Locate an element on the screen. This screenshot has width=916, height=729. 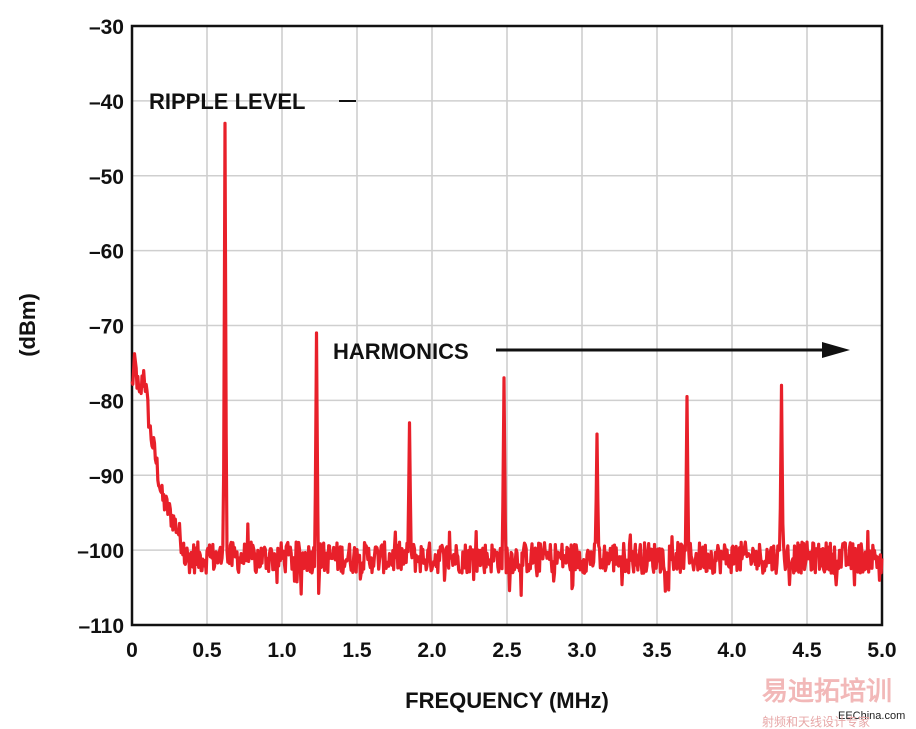
y-tick-label: –110 is located at coordinates (101, 626).